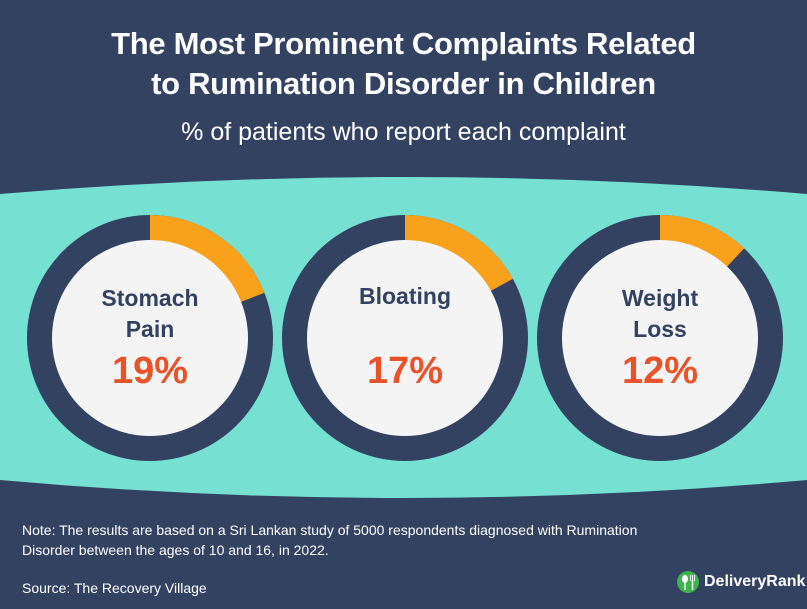 This screenshot has height=609, width=807. What do you see at coordinates (688, 582) in the screenshot?
I see `fork-spoon-icon` at bounding box center [688, 582].